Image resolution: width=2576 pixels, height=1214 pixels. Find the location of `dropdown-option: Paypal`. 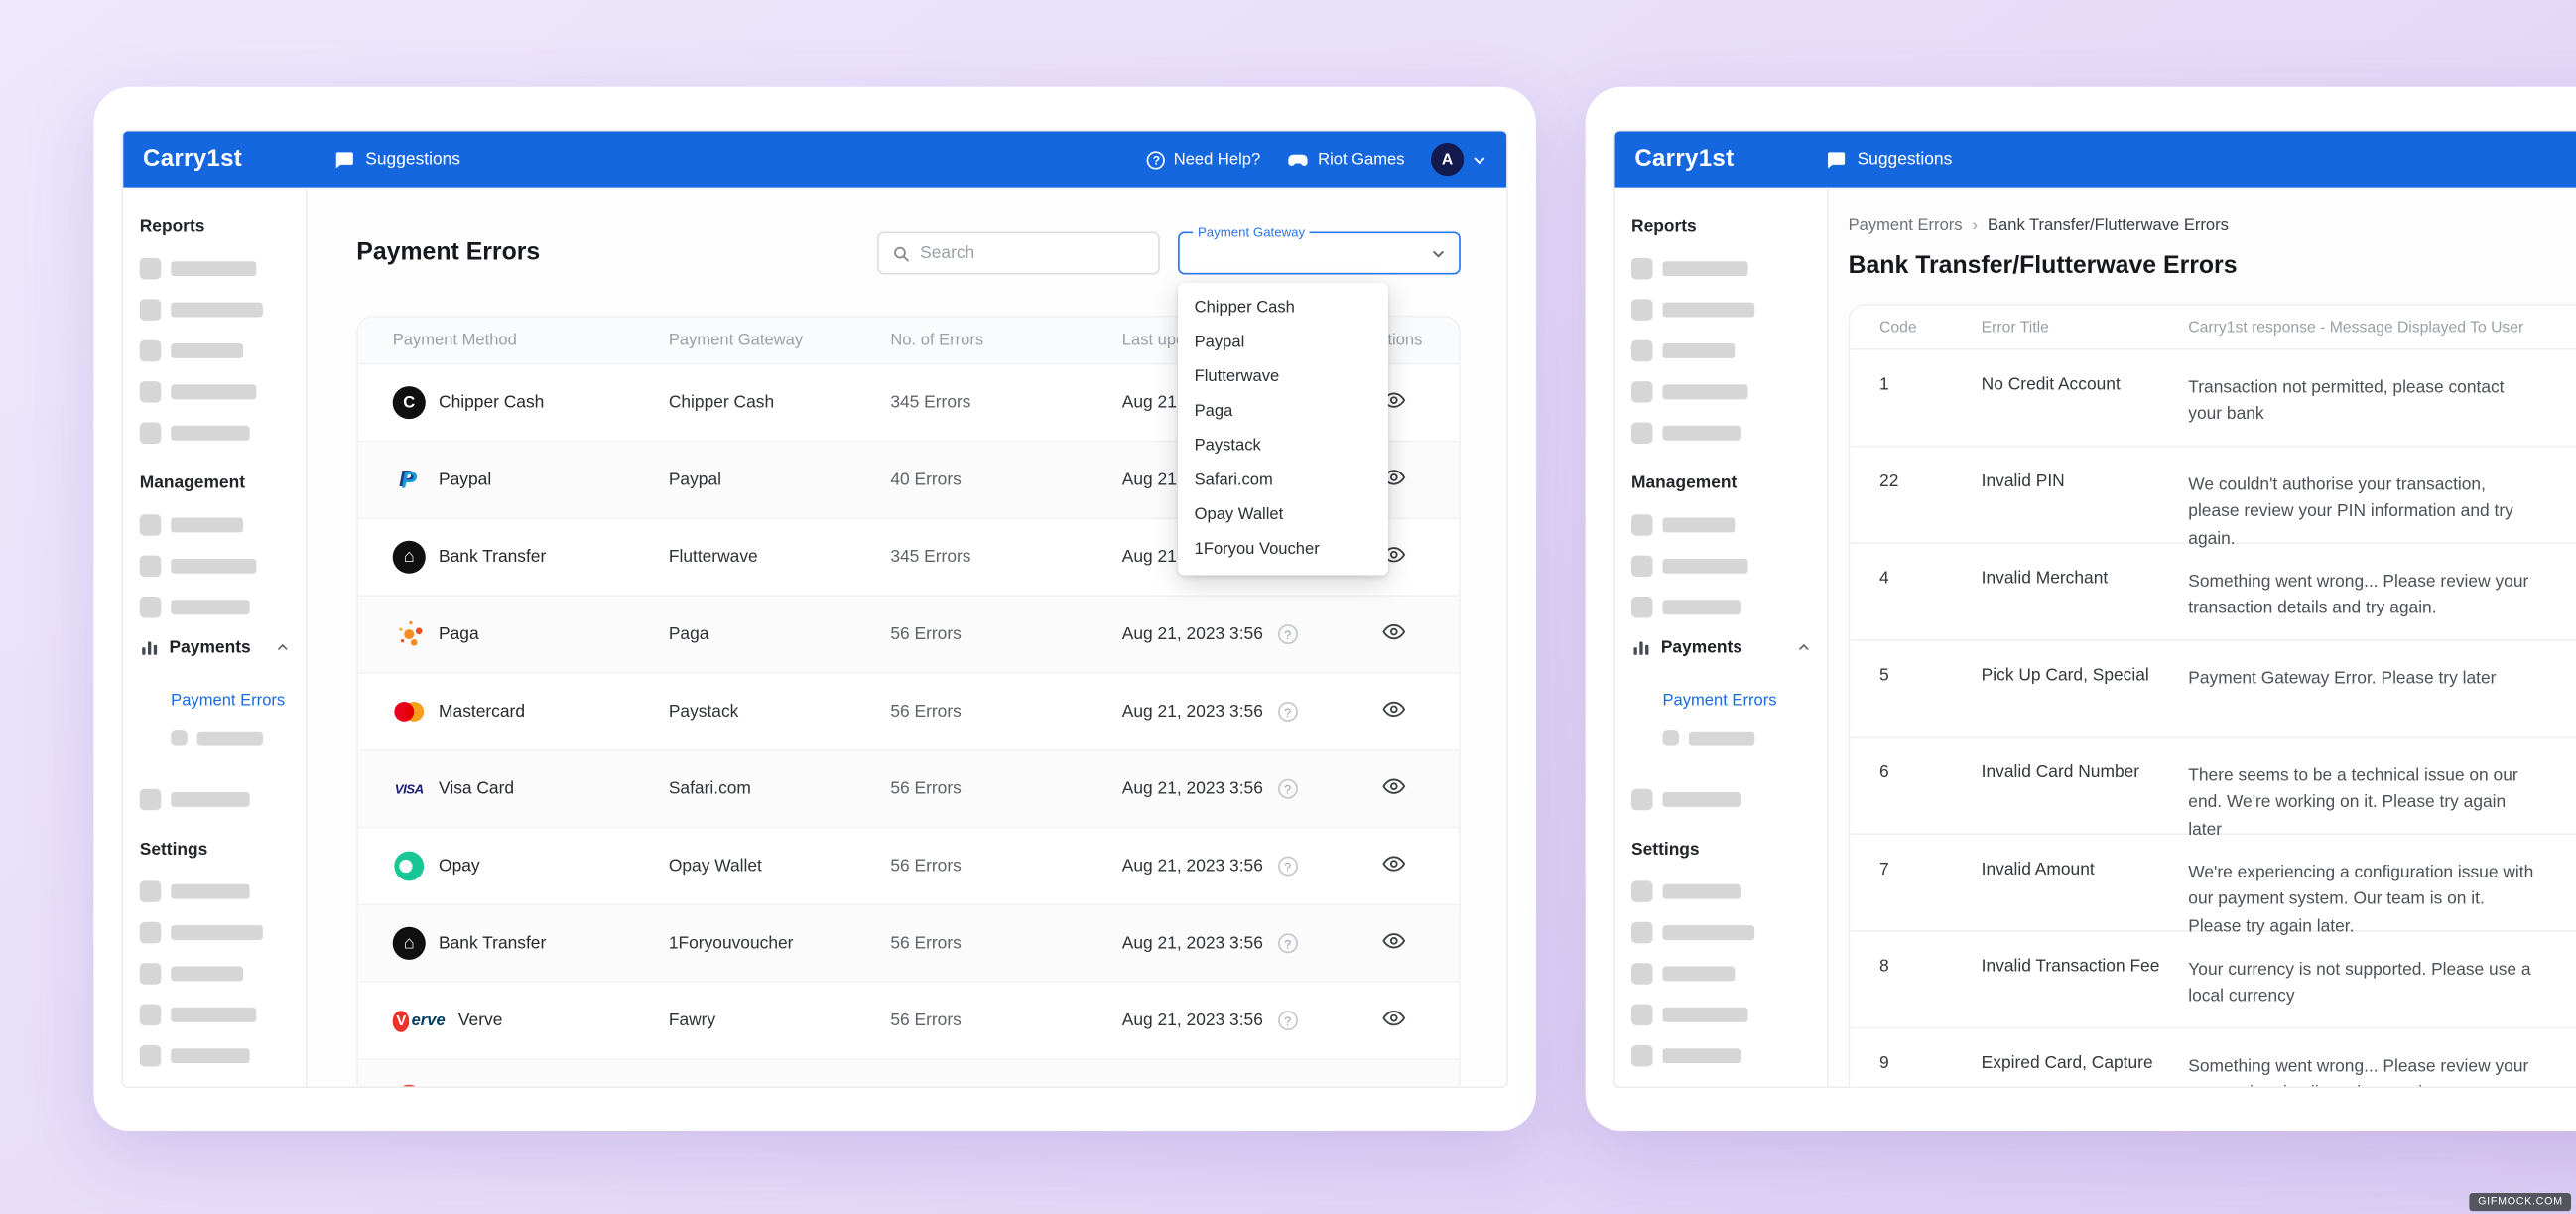

dropdown-option: Paypal is located at coordinates (1220, 343).